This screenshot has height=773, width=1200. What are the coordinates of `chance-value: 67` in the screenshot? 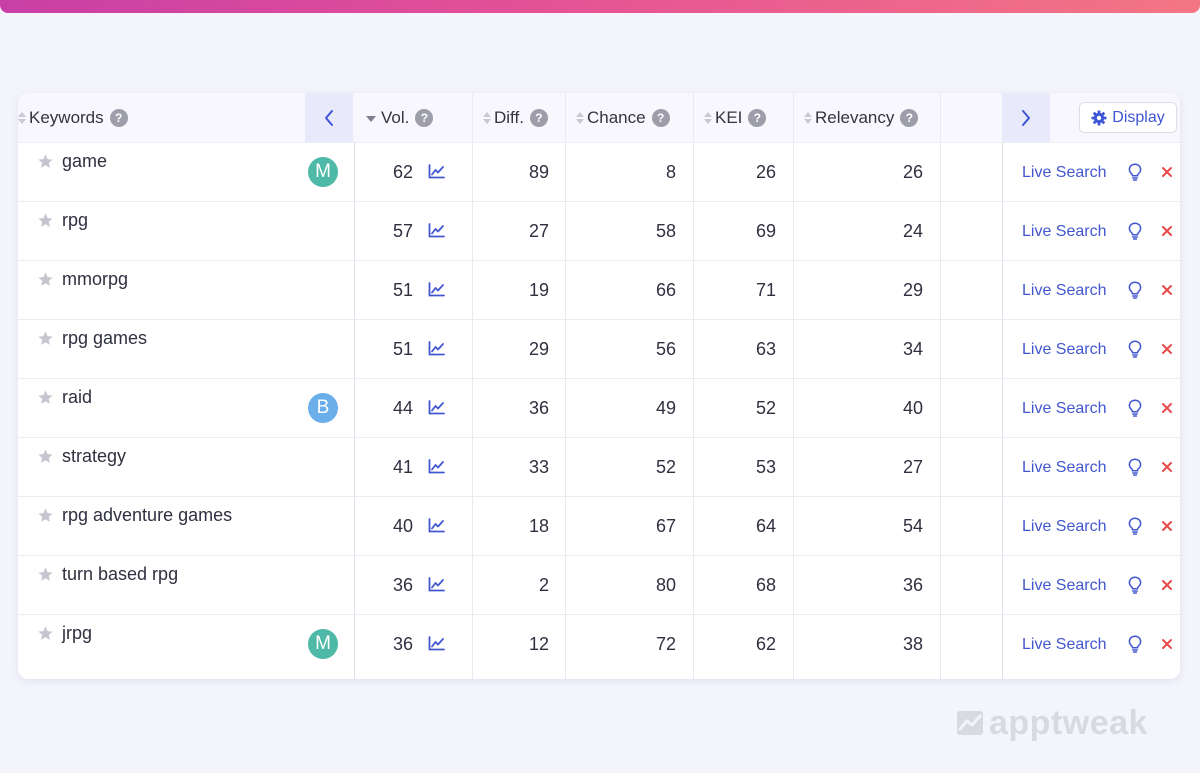 It's located at (665, 526).